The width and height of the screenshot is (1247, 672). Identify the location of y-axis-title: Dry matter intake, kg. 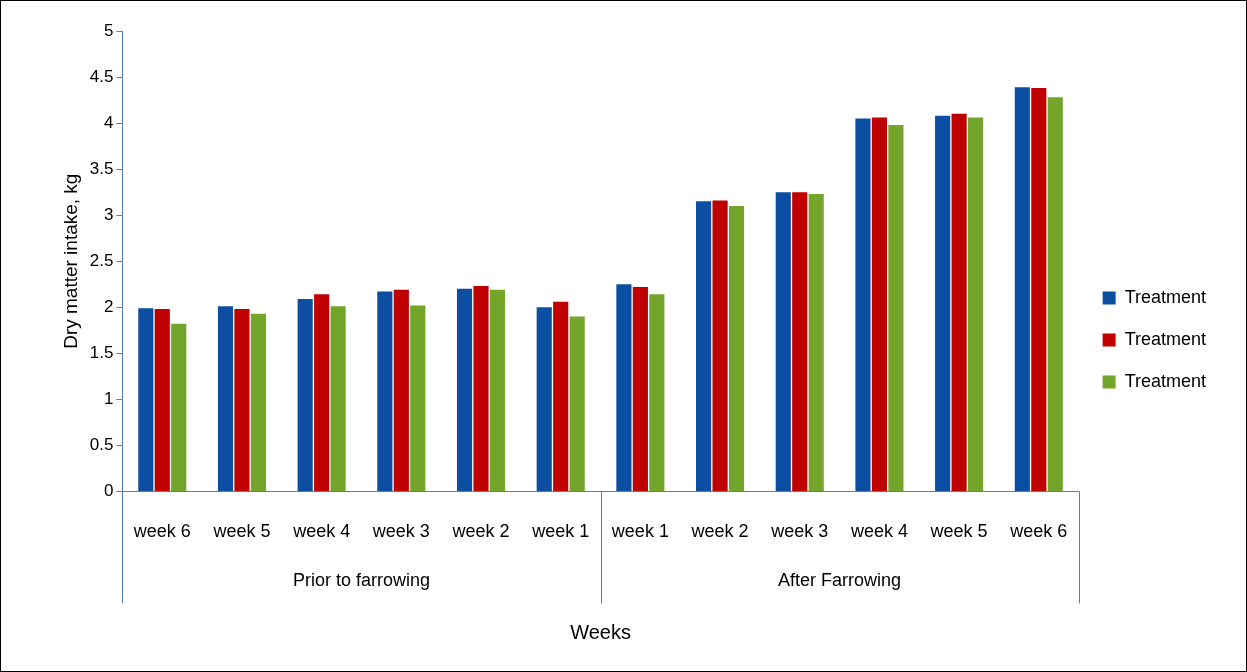
(70, 261).